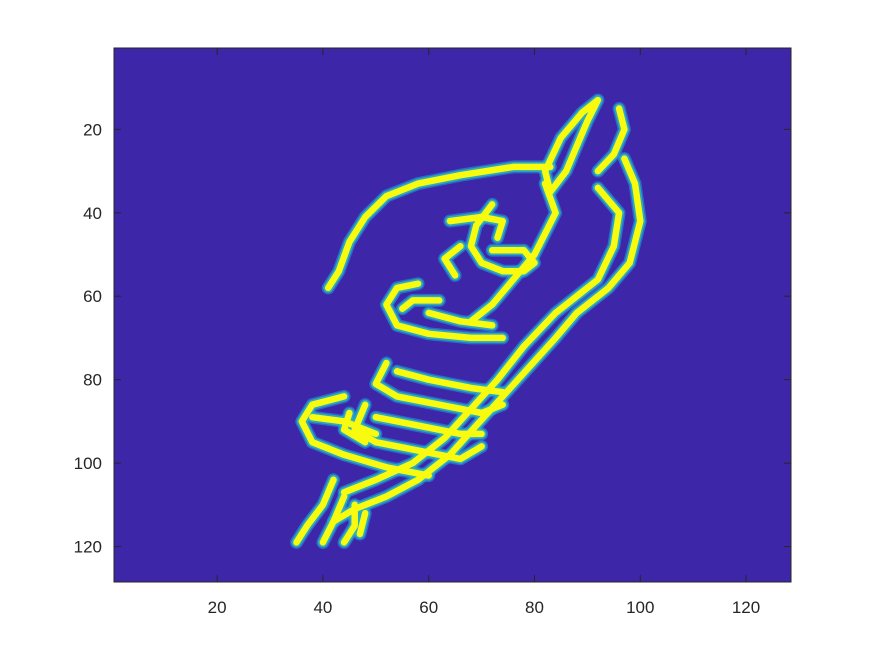 The width and height of the screenshot is (875, 661). What do you see at coordinates (534, 607) in the screenshot?
I see `x-tick-label: 80` at bounding box center [534, 607].